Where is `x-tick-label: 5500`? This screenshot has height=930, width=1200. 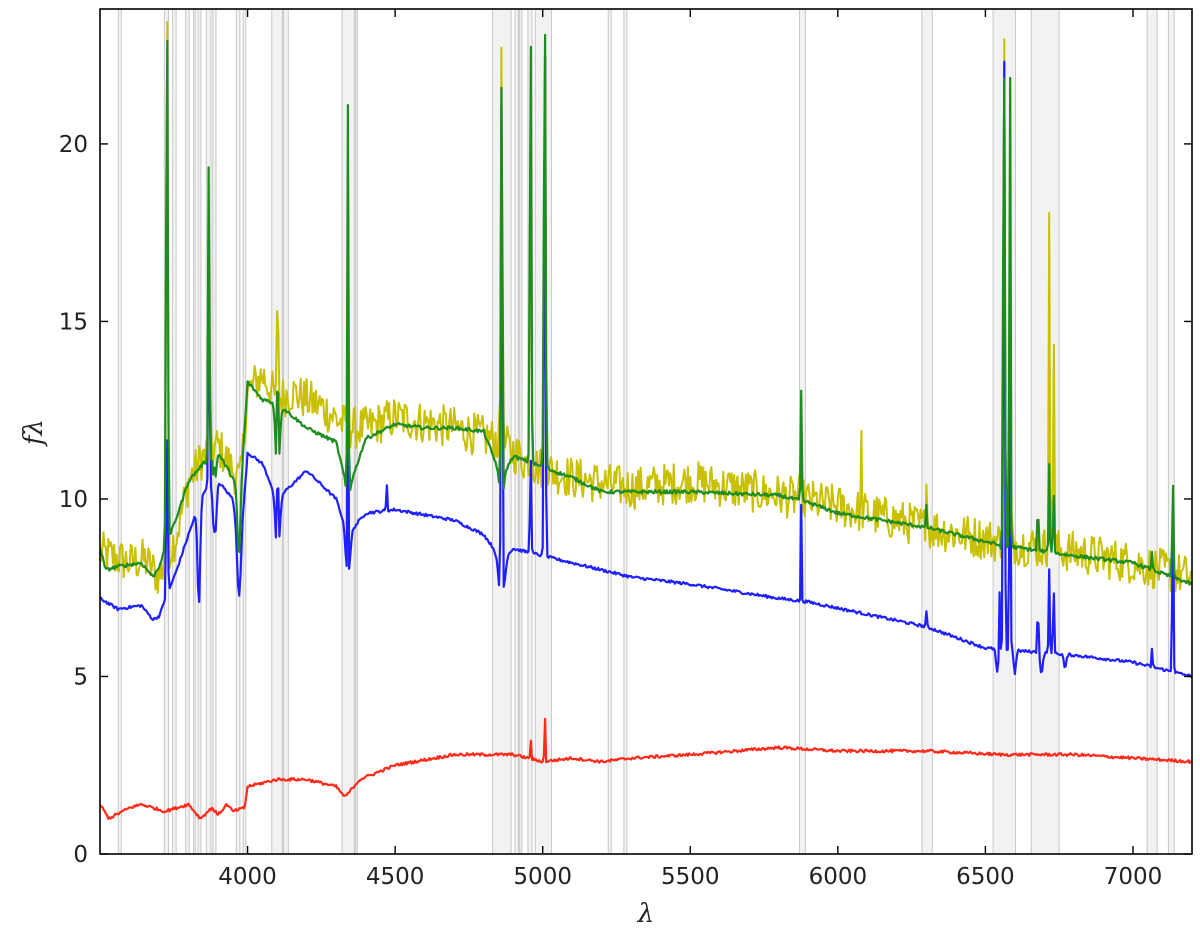
x-tick-label: 5500 is located at coordinates (690, 877).